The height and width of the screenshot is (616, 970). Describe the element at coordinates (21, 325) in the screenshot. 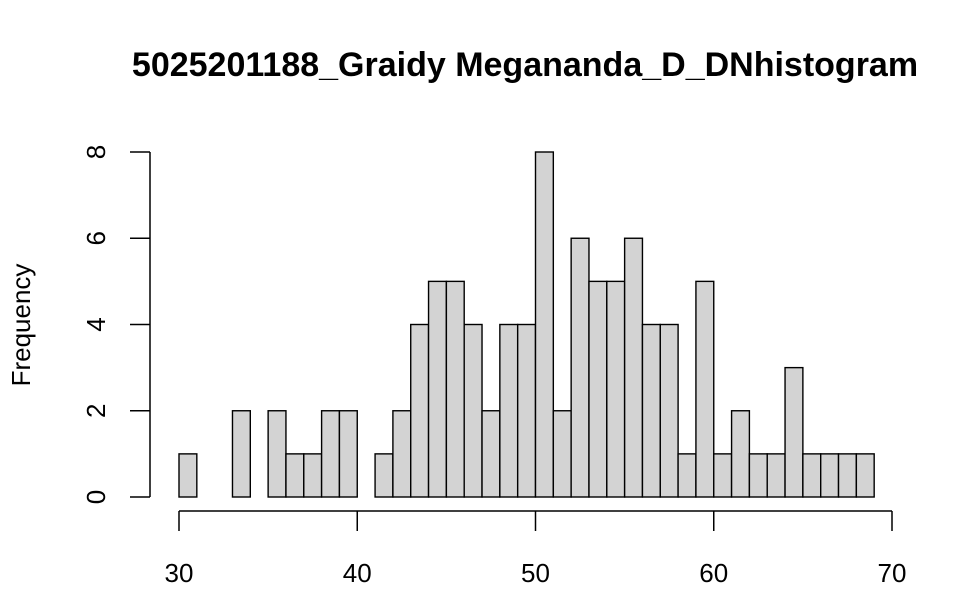

I see `y-axis-label: Frequency` at that location.